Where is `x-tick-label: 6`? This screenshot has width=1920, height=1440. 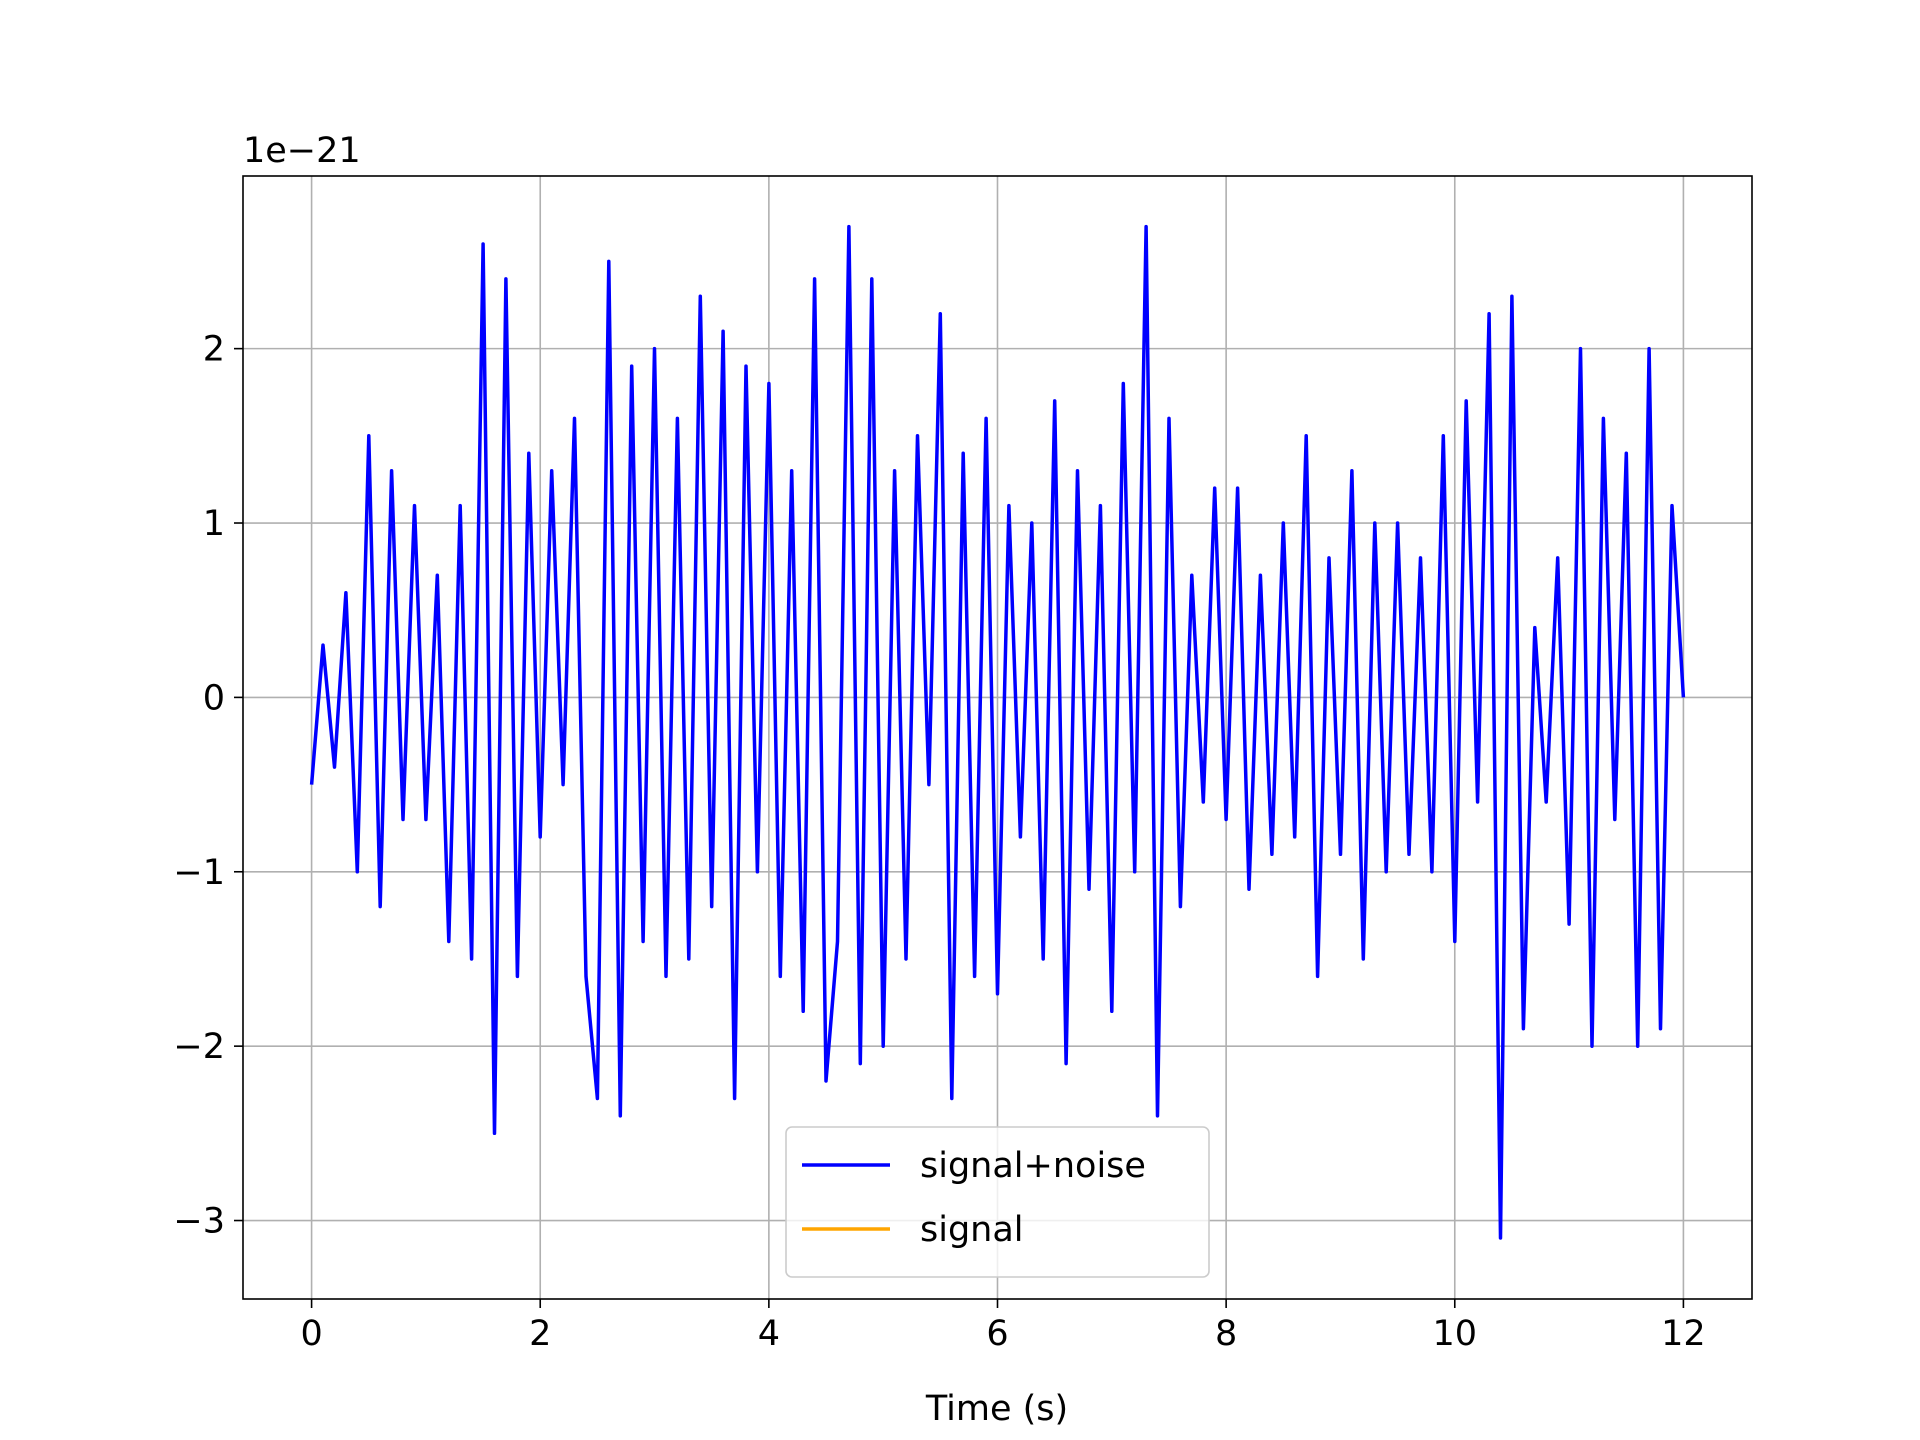 x-tick-label: 6 is located at coordinates (997, 1334).